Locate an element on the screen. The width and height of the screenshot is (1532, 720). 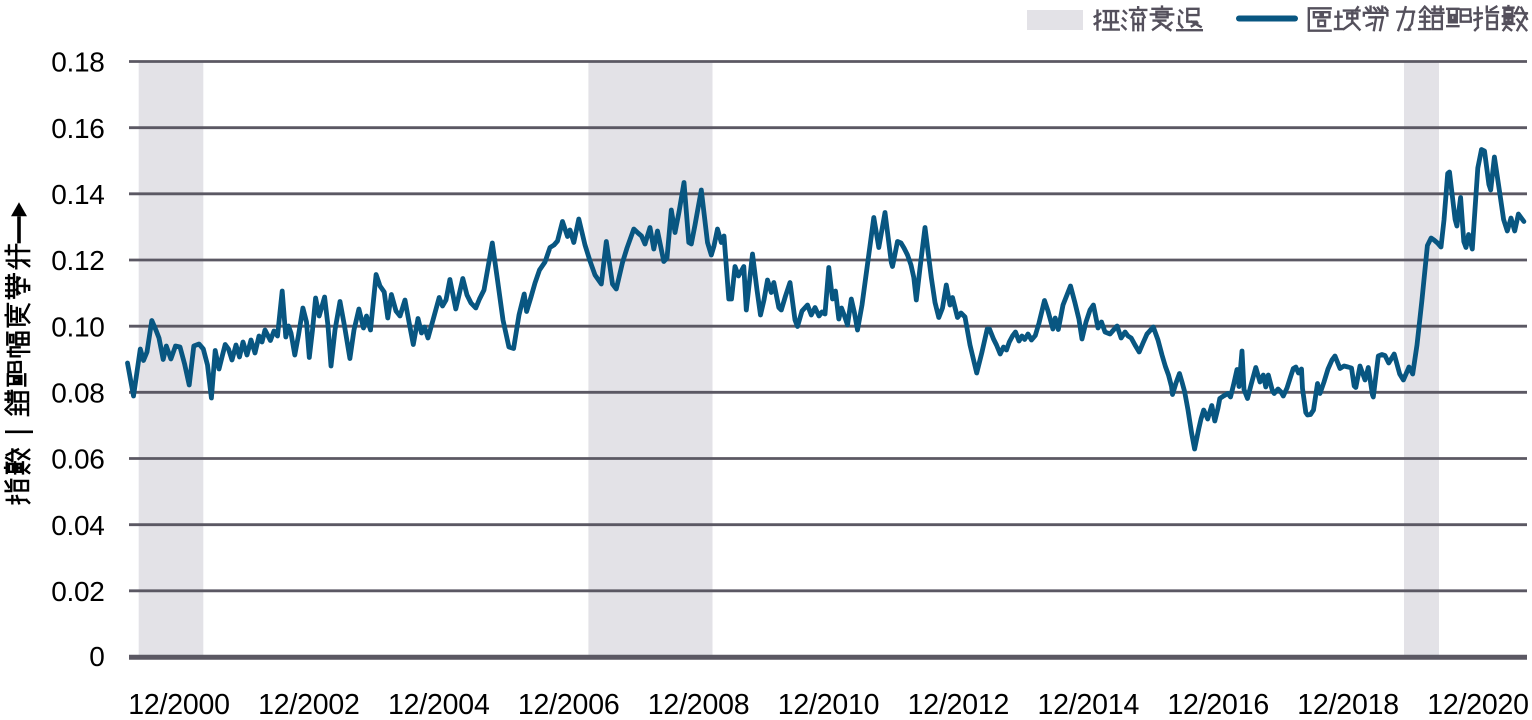
svg-text: 0.16 is located at coordinates (77, 128).